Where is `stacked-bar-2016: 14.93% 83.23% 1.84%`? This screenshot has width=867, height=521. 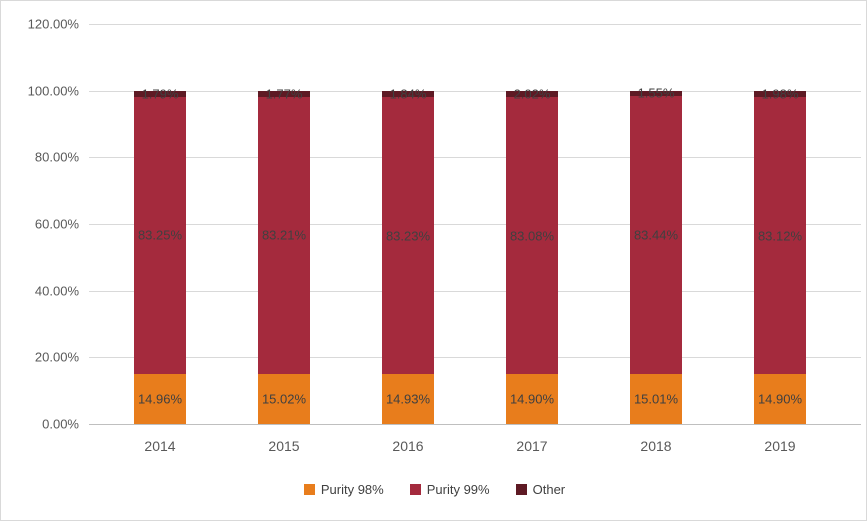
stacked-bar-2016: 14.93% 83.23% 1.84% is located at coordinates (408, 224).